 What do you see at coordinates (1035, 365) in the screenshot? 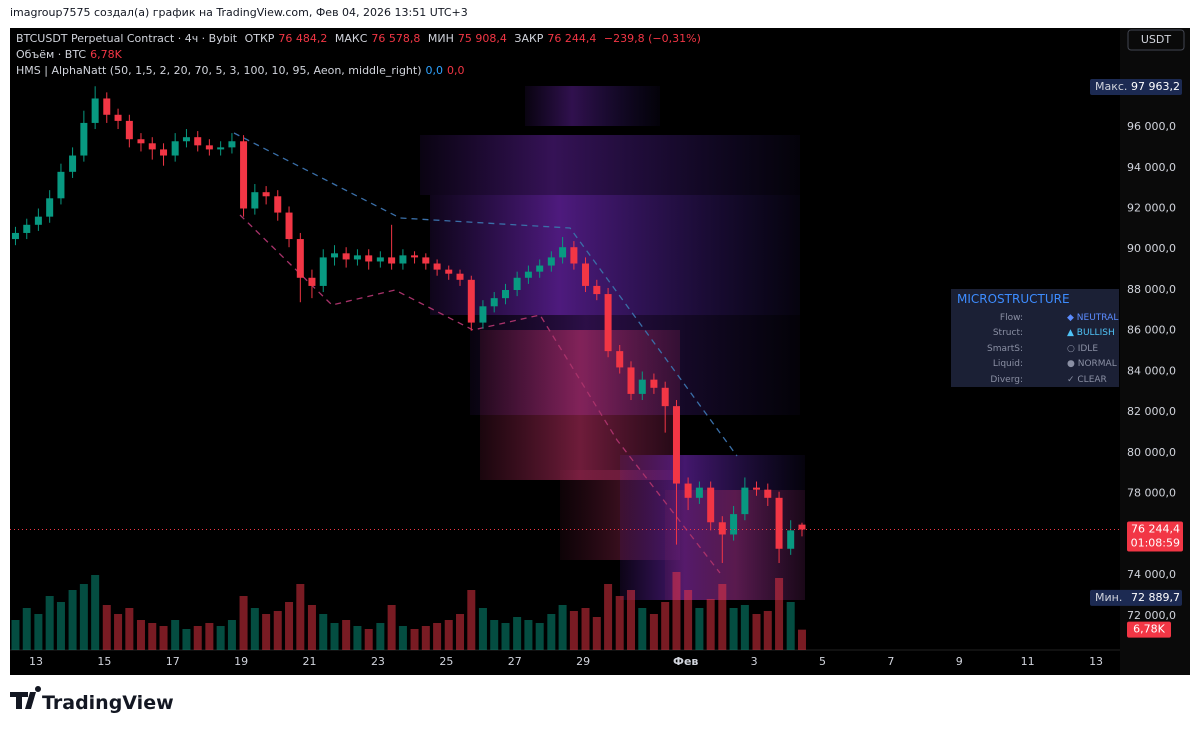
I see `panel-row: Liquid: ● NORMAL` at bounding box center [1035, 365].